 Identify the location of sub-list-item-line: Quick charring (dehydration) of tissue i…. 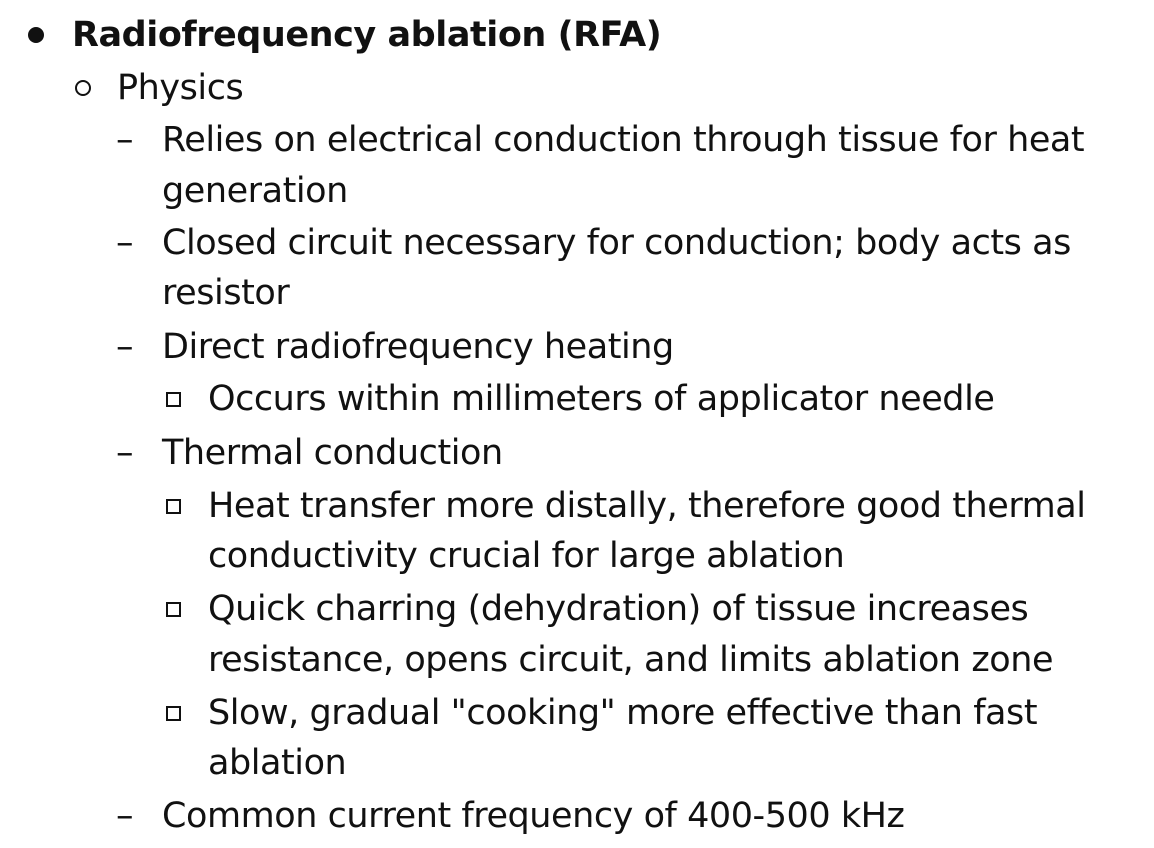
(618, 609).